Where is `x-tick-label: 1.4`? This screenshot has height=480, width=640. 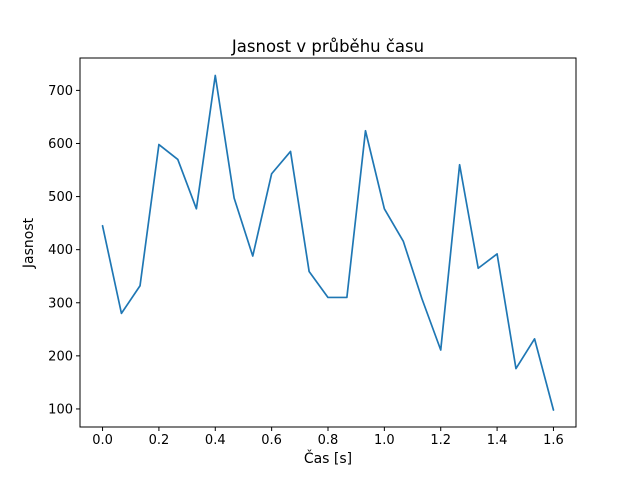 x-tick-label: 1.4 is located at coordinates (497, 440).